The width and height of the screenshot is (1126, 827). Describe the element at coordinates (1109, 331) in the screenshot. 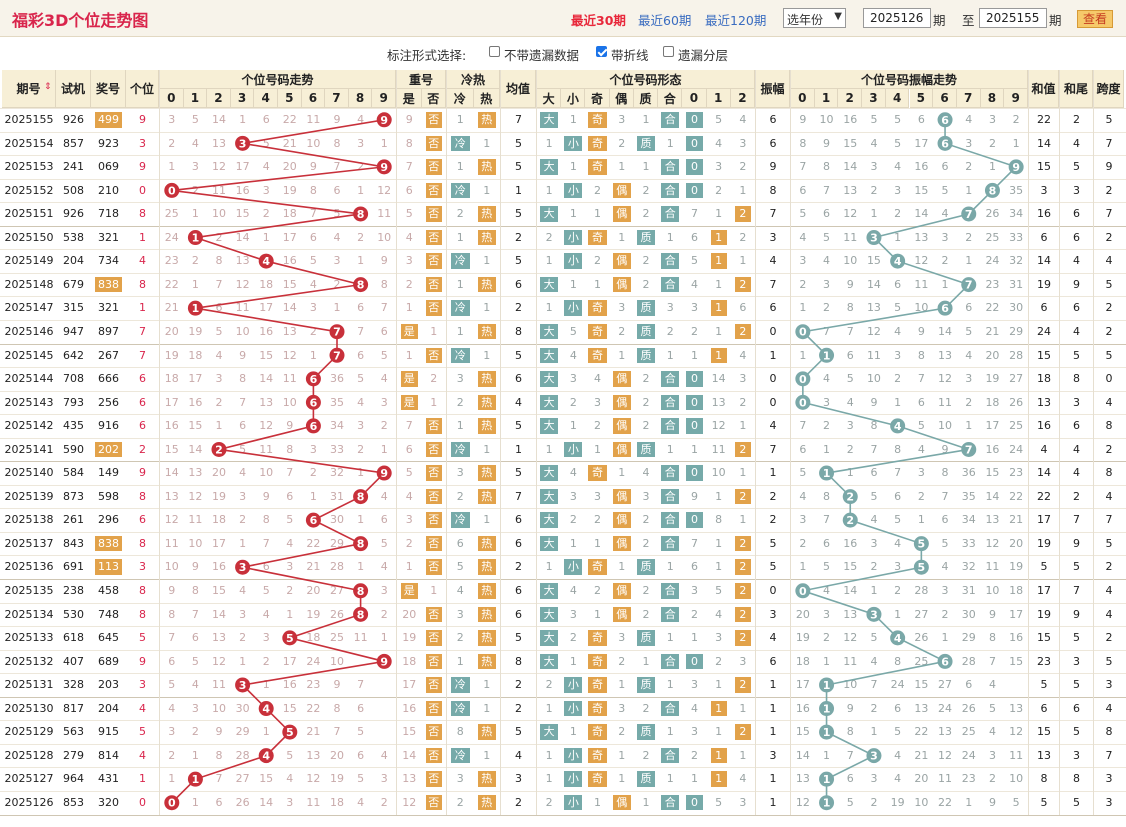

I see `span-cell: 2` at that location.